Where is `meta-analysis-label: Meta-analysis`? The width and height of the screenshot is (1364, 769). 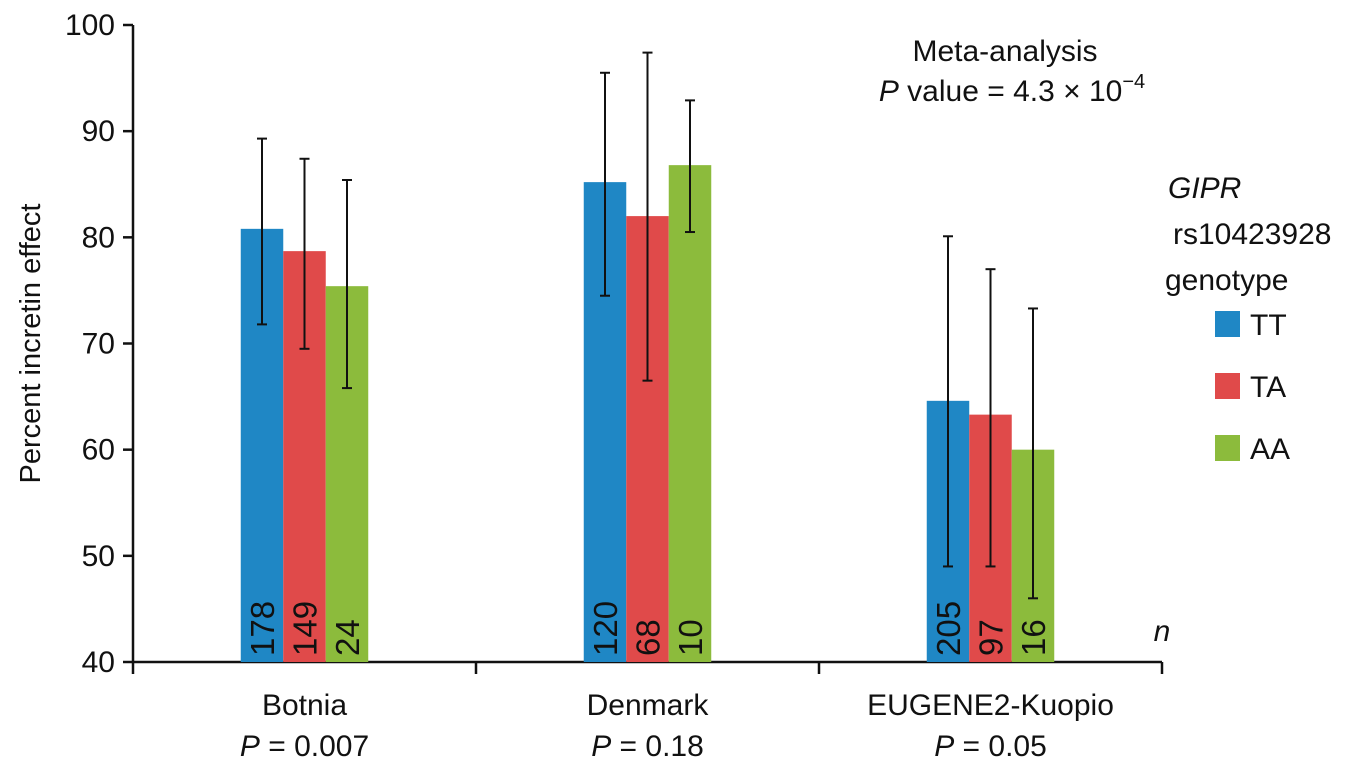 meta-analysis-label: Meta-analysis is located at coordinates (1004, 51).